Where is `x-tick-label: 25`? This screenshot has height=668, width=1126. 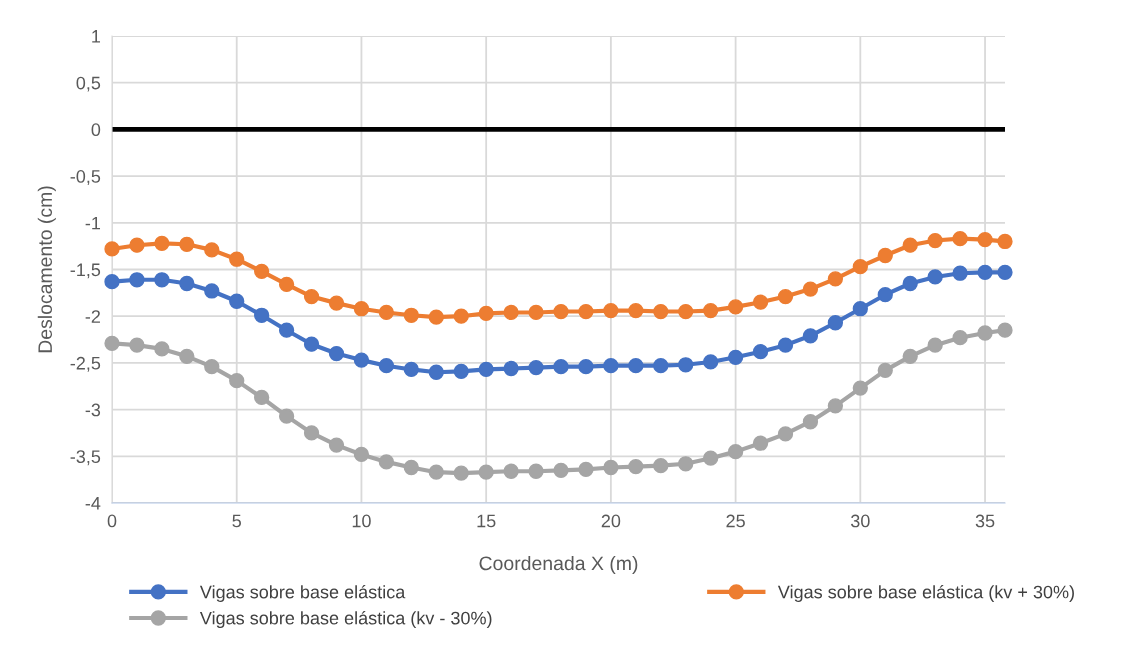
x-tick-label: 25 is located at coordinates (735, 521).